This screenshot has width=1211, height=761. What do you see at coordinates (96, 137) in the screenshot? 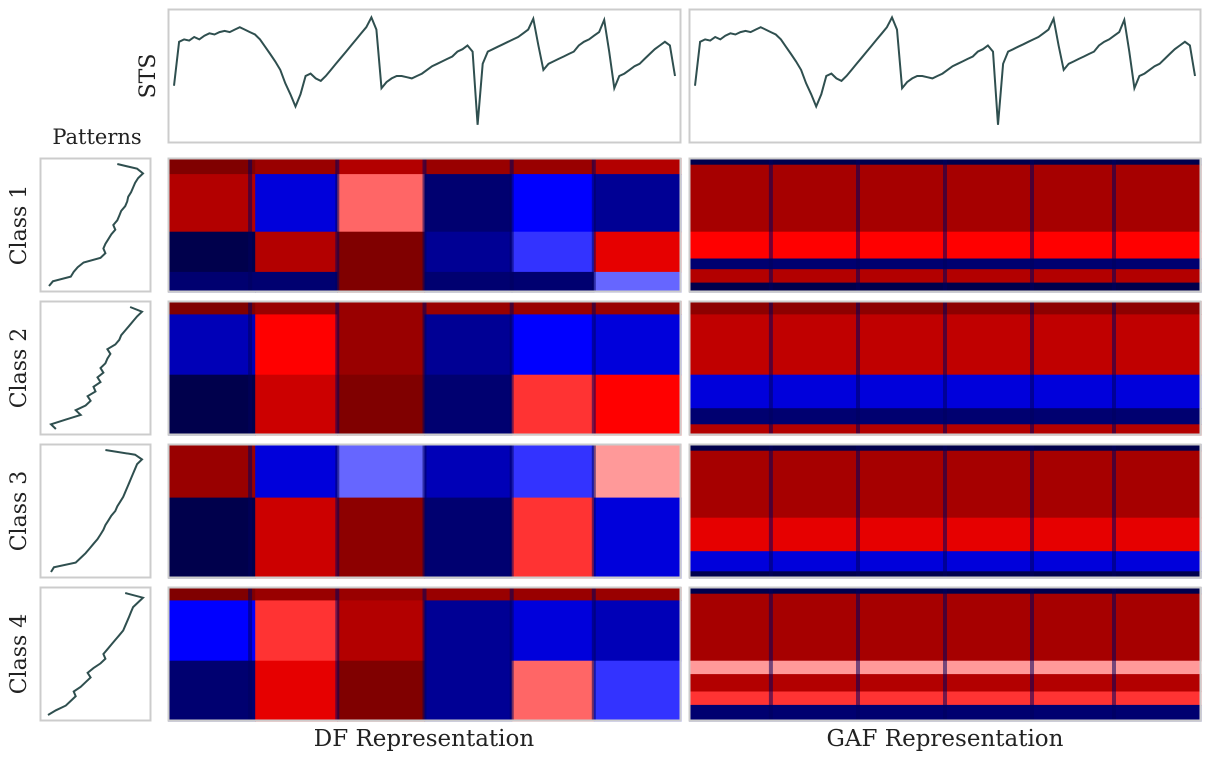
I see `patterns-title: Patterns` at bounding box center [96, 137].